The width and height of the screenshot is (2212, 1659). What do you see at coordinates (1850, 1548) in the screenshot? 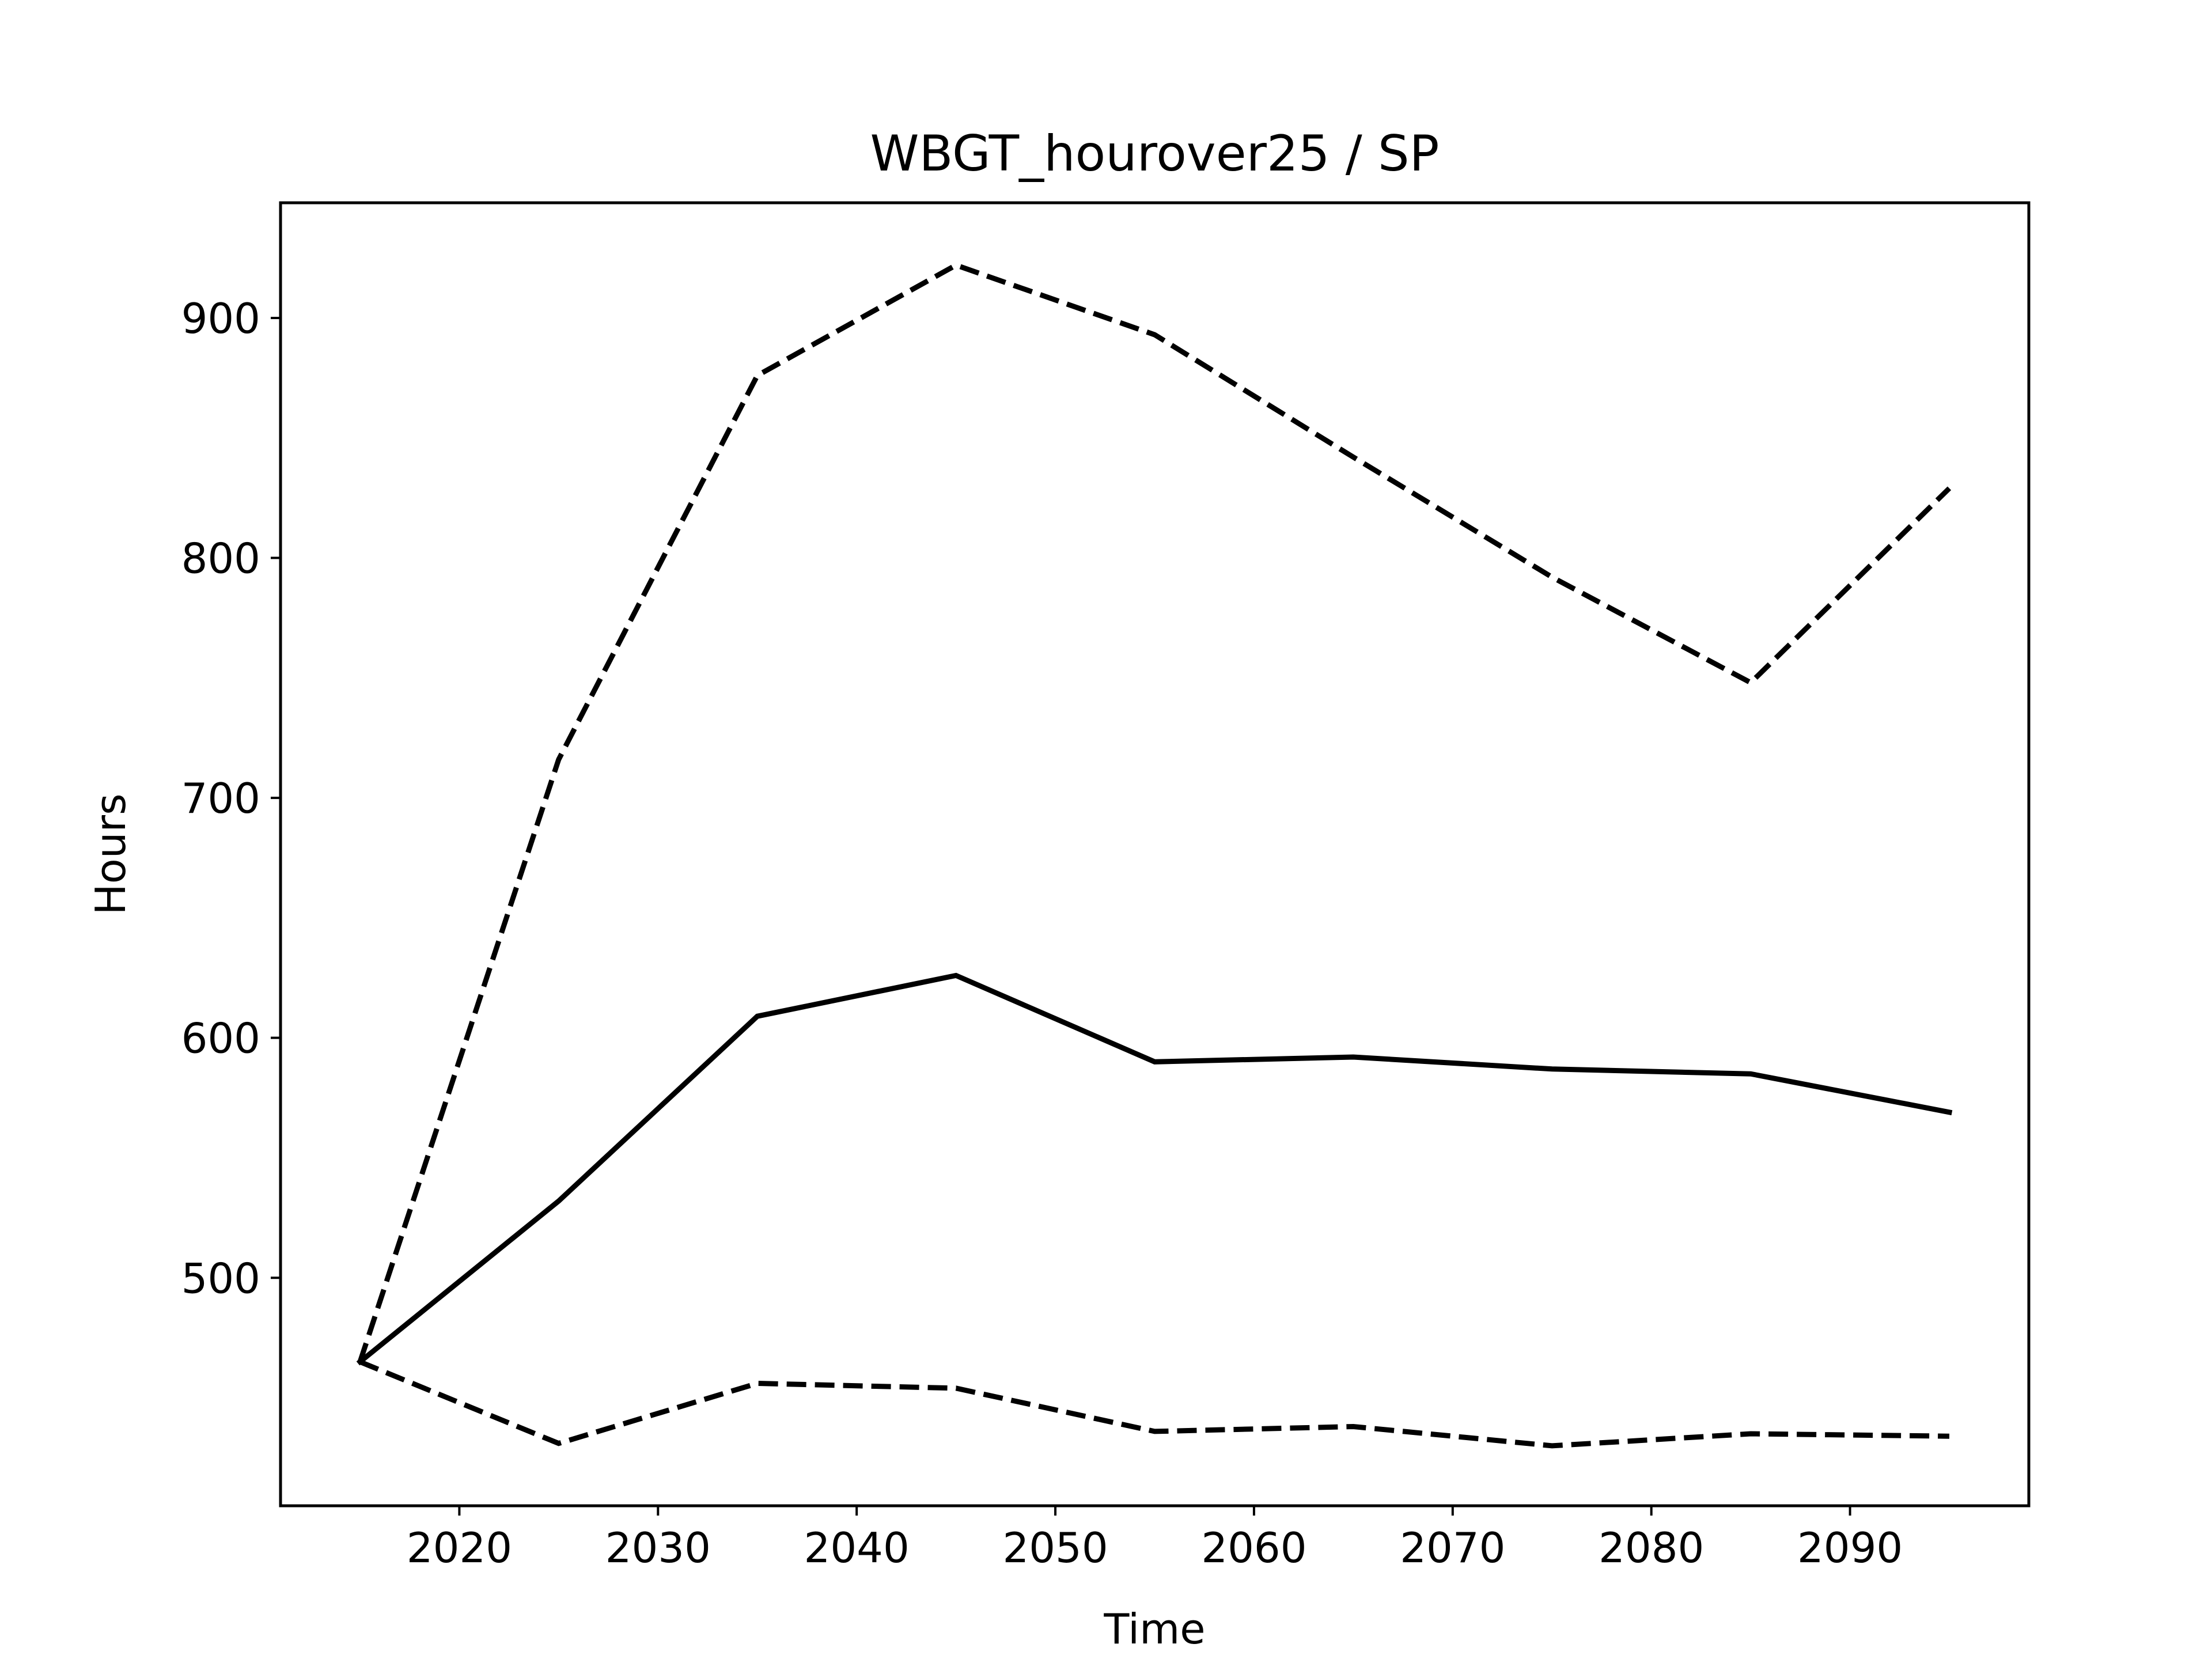
I see `x-tick-label: 2090` at bounding box center [1850, 1548].